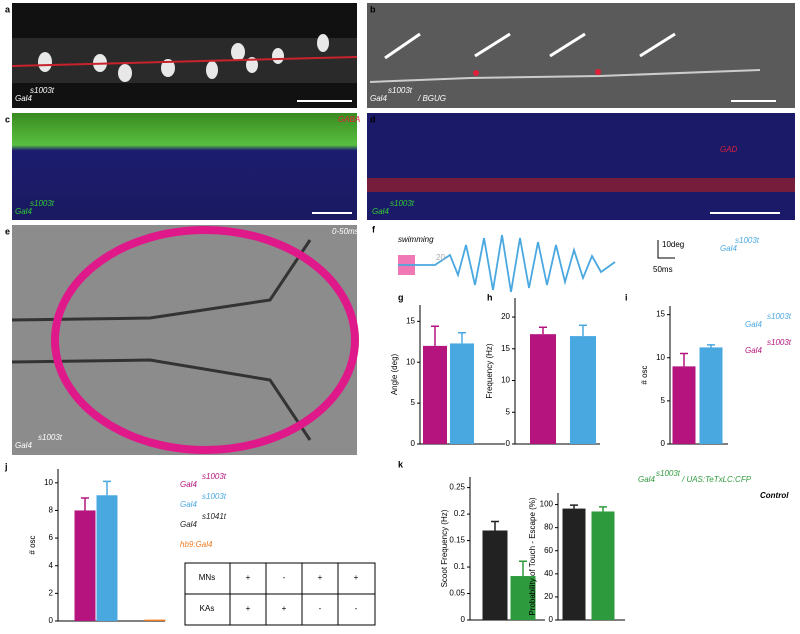 The height and width of the screenshot is (634, 800). What do you see at coordinates (663, 269) in the screenshot?
I see `scale-x: 50ms` at bounding box center [663, 269].